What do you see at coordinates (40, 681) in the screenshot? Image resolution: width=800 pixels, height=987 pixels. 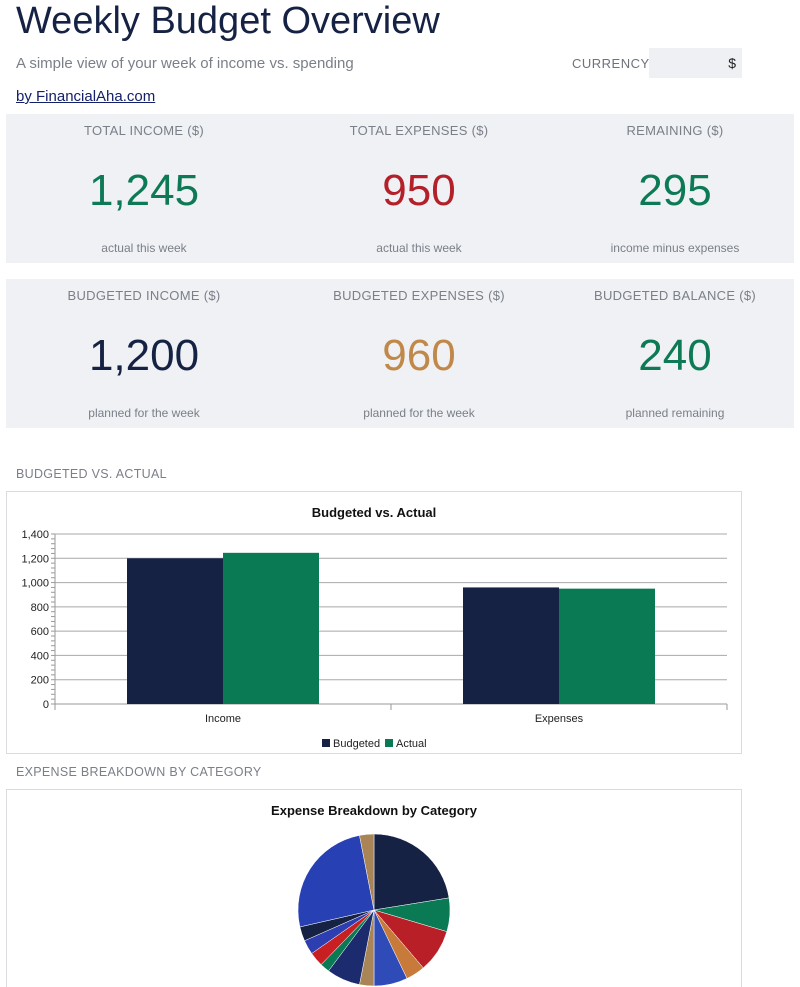 I see `y-tick-label: 200` at bounding box center [40, 681].